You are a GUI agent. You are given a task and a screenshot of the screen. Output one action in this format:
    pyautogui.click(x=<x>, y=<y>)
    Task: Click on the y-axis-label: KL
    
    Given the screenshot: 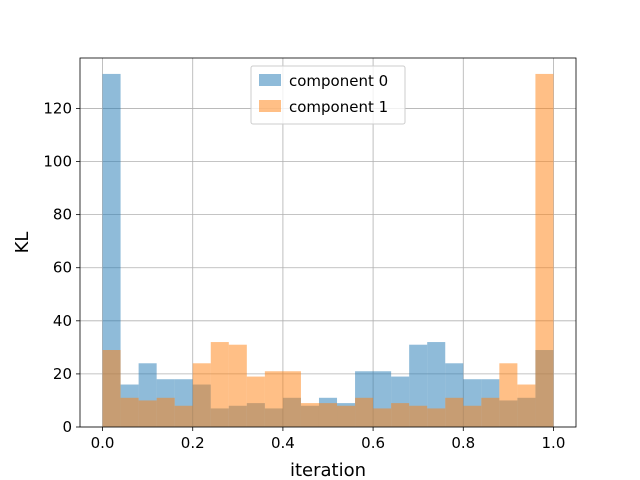 What is the action you would take?
    pyautogui.click(x=22, y=243)
    